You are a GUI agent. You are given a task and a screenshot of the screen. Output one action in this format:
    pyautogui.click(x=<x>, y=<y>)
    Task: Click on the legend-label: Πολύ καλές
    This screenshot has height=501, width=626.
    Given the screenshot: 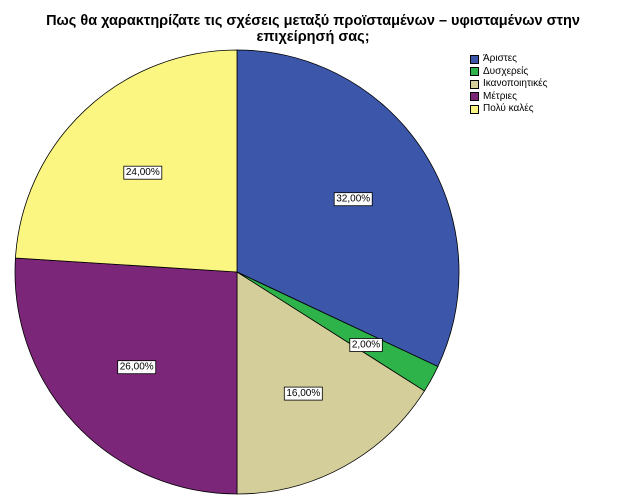 What is the action you would take?
    pyautogui.click(x=508, y=108)
    